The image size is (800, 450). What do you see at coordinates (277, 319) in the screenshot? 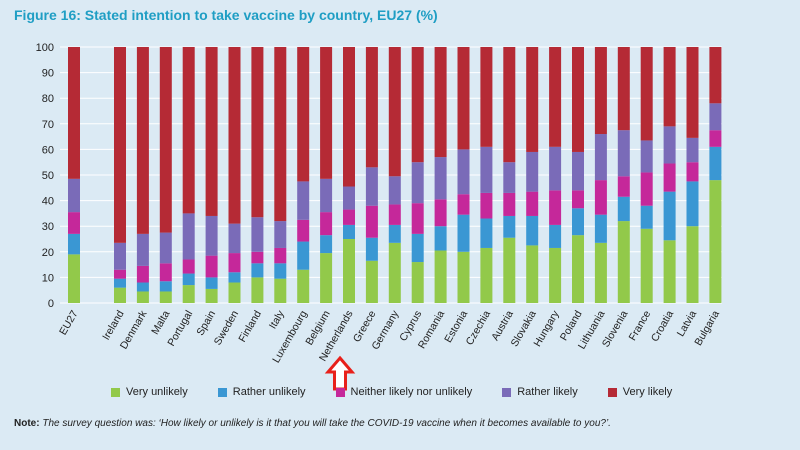
I see `category-label: Italy` at bounding box center [277, 319].